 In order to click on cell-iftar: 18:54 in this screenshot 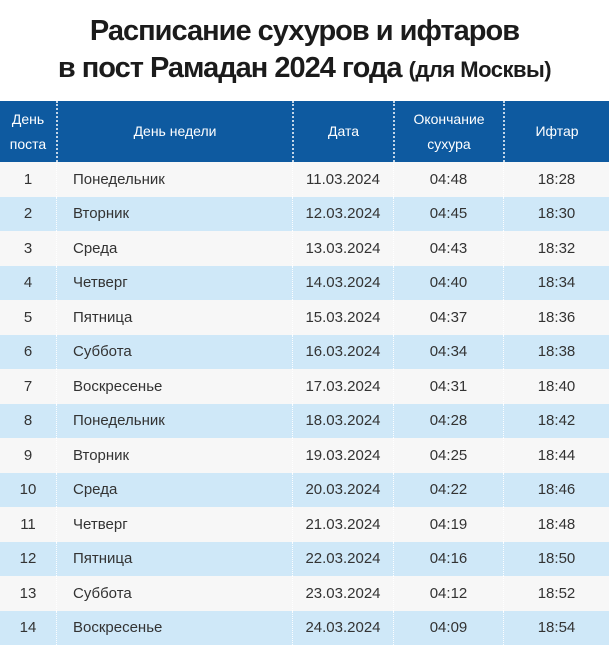, I will do `click(556, 627)`.